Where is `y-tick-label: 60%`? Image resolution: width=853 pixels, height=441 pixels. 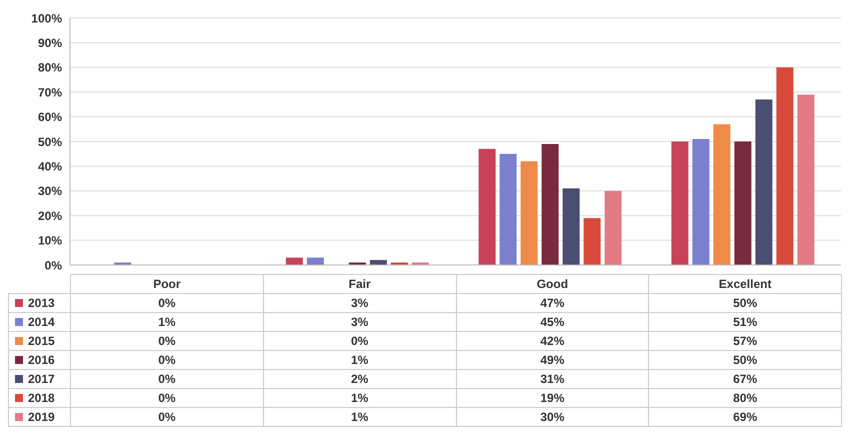 y-tick-label: 60% is located at coordinates (50, 117).